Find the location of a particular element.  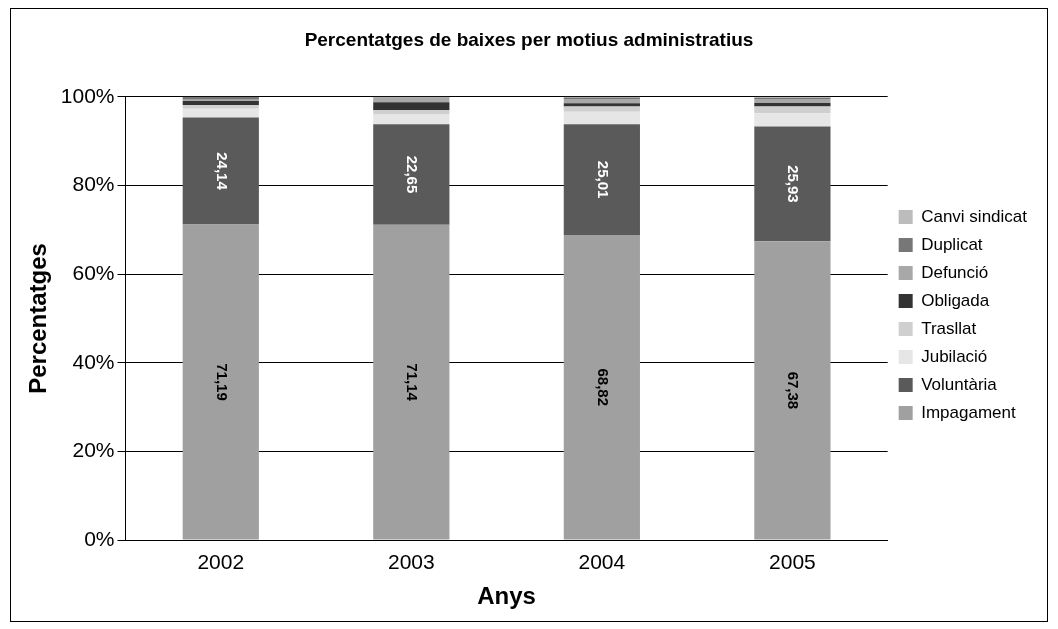

x-tick-label: 2002 is located at coordinates (221, 562).